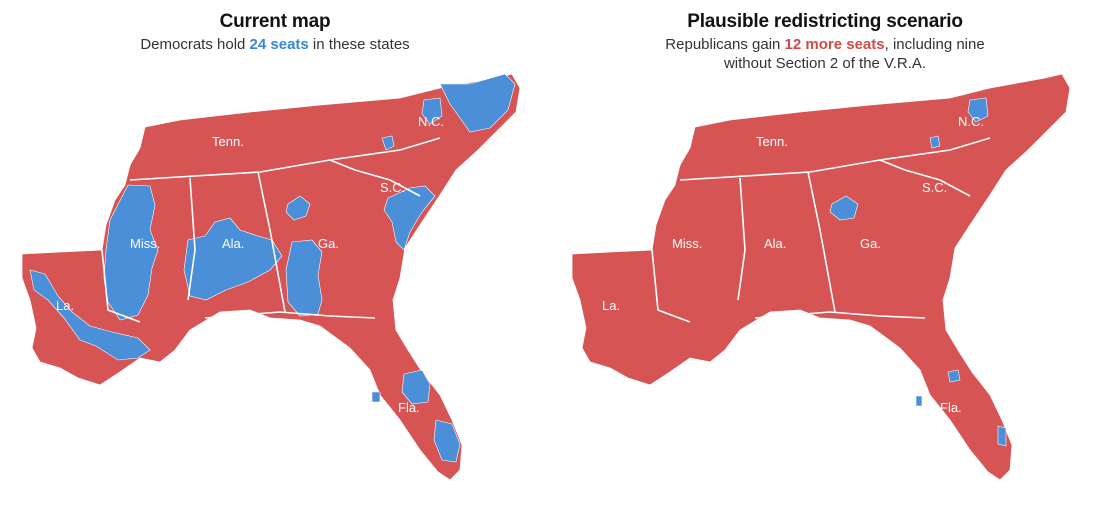  What do you see at coordinates (233, 259) in the screenshot?
I see `dem-district-alabama-black-belt` at bounding box center [233, 259].